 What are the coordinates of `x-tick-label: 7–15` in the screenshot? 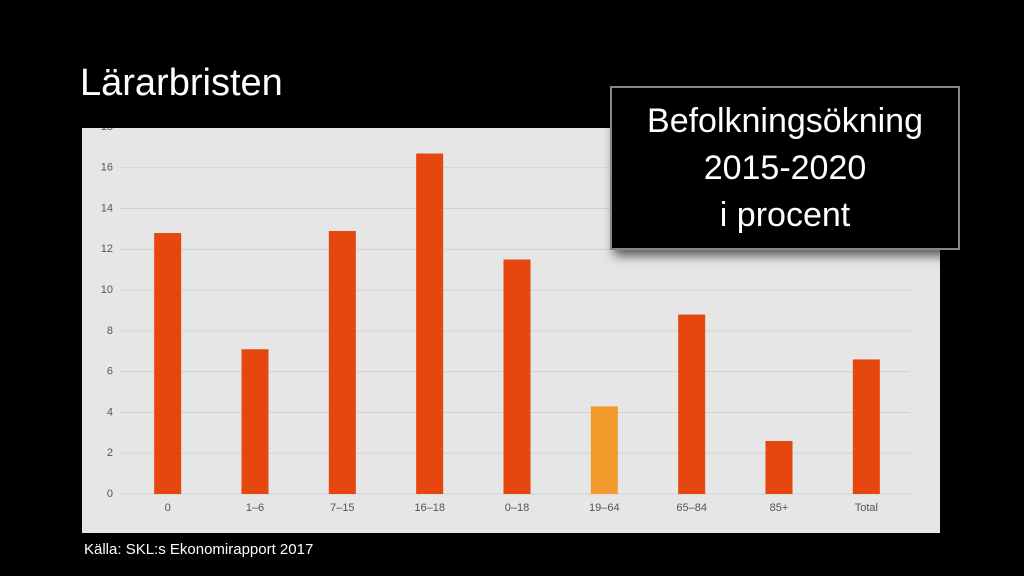 It's located at (342, 508).